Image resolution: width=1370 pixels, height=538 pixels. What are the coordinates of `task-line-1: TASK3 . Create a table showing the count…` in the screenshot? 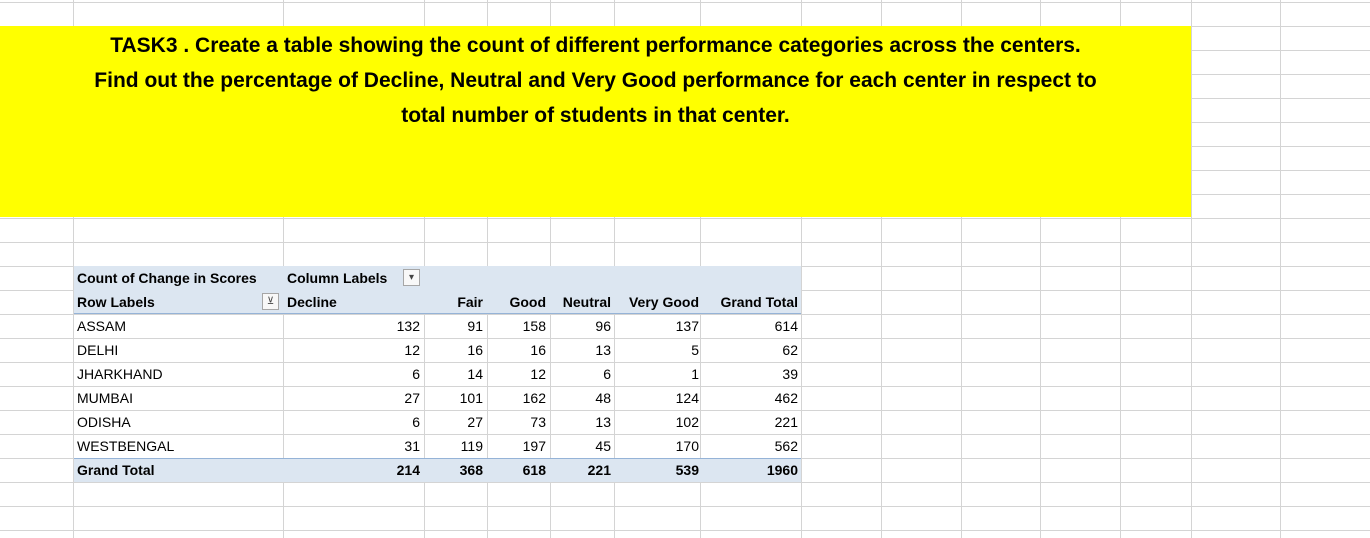 It's located at (595, 45).